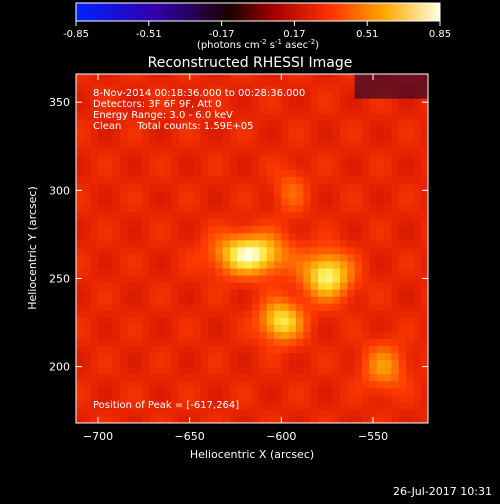 Image resolution: width=500 pixels, height=504 pixels. I want to click on y-axis-title: Heliocentric Y (arcsec), so click(32, 248).